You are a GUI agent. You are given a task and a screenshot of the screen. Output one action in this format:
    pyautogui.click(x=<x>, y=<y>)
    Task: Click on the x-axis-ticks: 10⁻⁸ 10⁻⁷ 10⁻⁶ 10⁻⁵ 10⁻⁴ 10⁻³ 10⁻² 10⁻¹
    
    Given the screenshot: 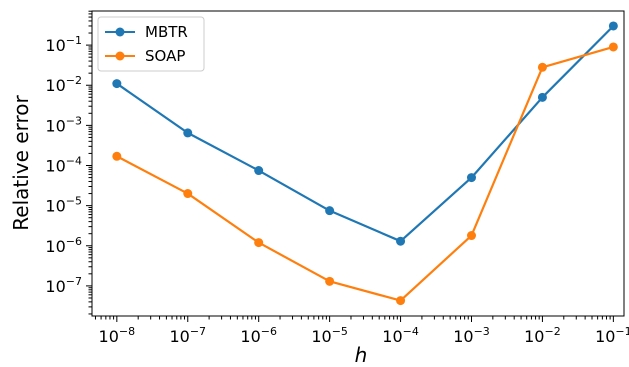 What is the action you would take?
    pyautogui.click(x=361, y=331)
    